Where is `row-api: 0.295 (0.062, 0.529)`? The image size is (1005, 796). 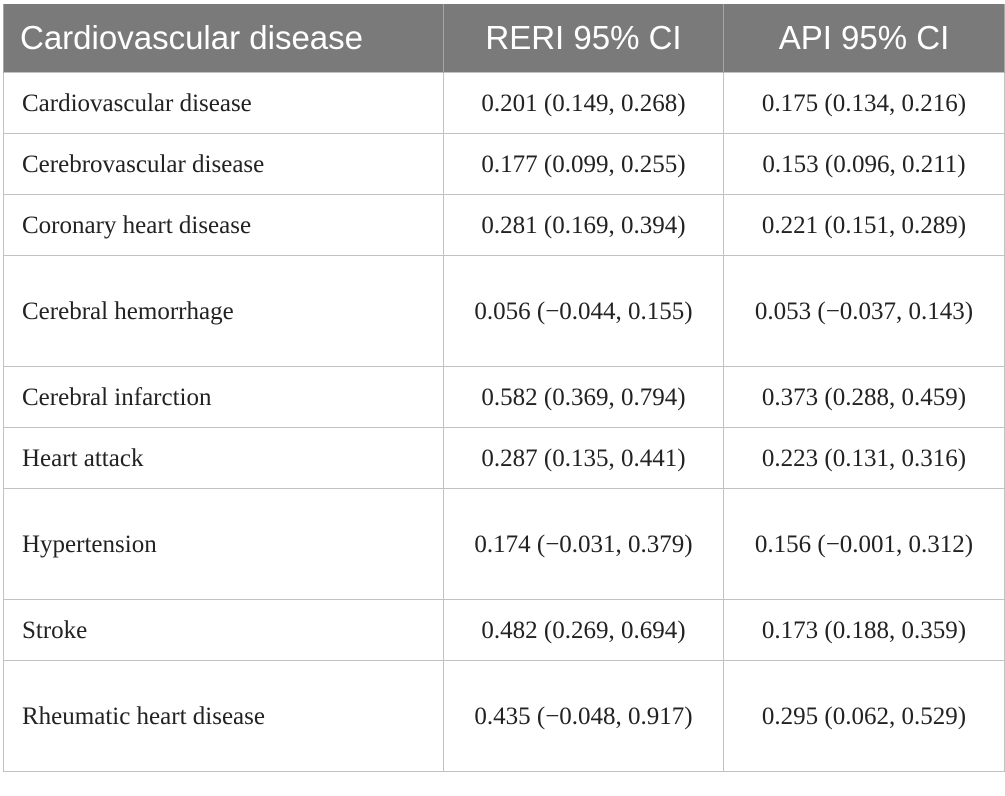
row-api: 0.295 (0.062, 0.529) is located at coordinates (864, 716).